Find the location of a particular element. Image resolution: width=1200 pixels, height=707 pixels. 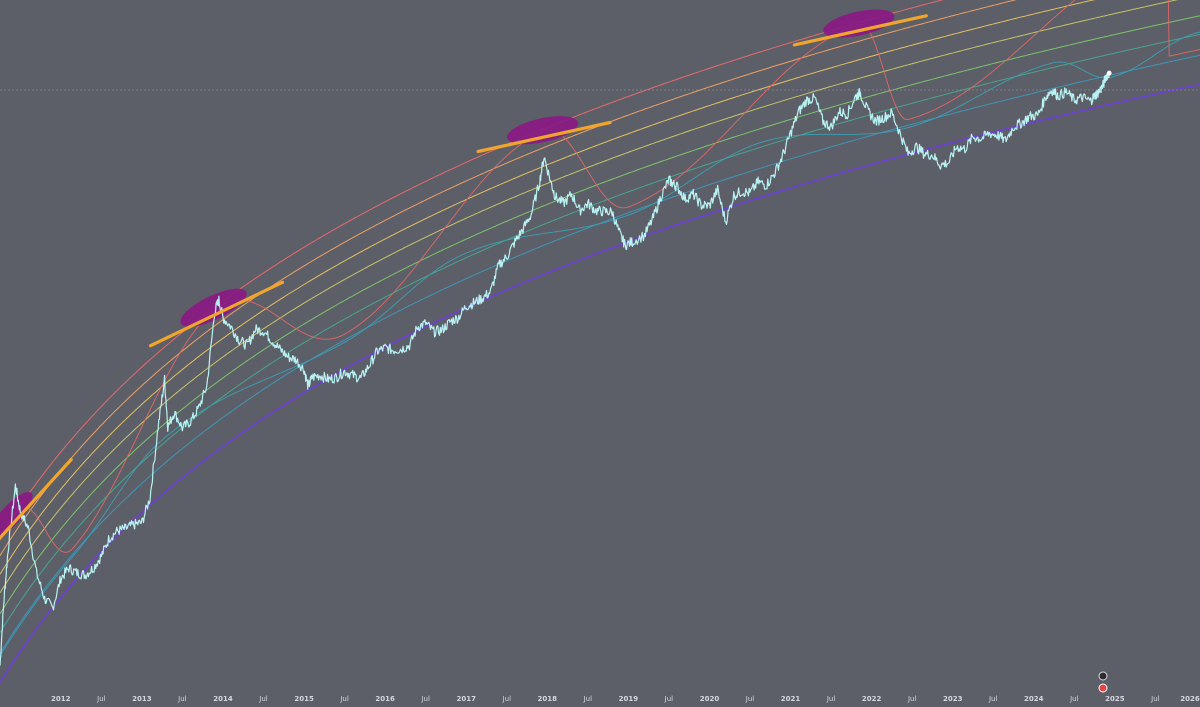

alert-bell-icon is located at coordinates (1103, 676).